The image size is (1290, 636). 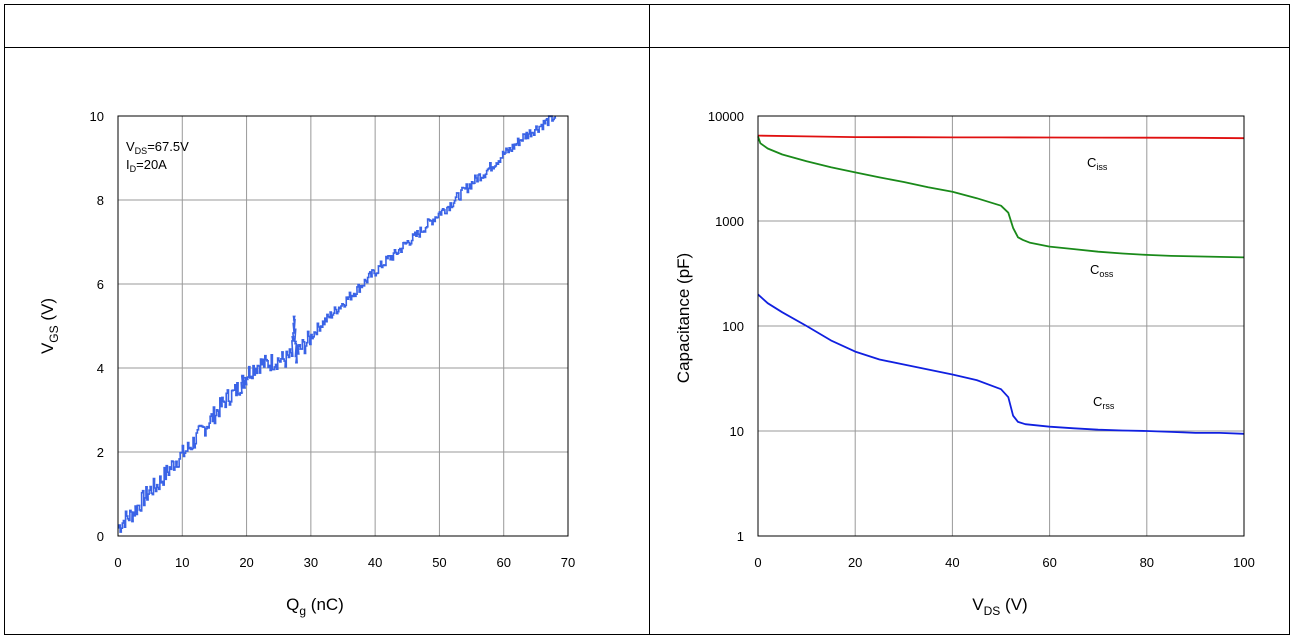 I want to click on gate-charge-x-axis-label: Qg (nC), so click(x=315, y=606).